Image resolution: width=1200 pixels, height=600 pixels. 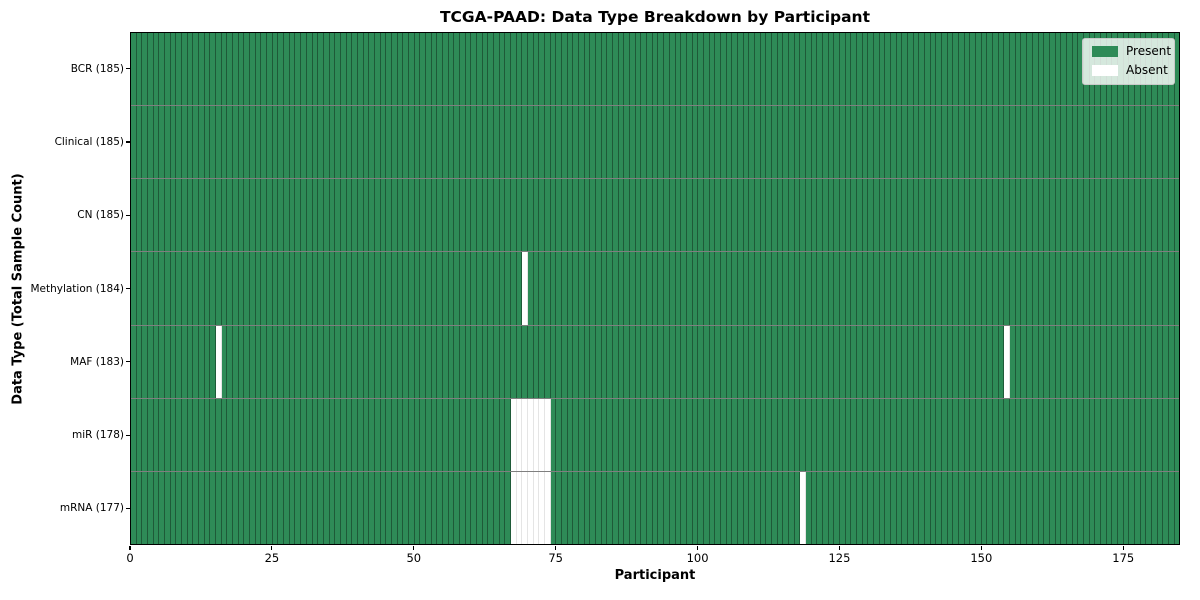 What do you see at coordinates (414, 547) in the screenshot?
I see `x-tick-mark` at bounding box center [414, 547].